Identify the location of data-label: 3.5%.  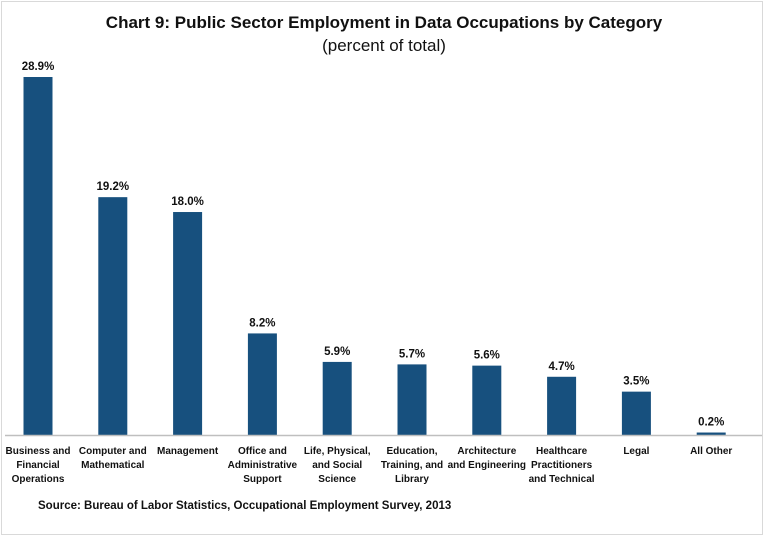
(636, 382).